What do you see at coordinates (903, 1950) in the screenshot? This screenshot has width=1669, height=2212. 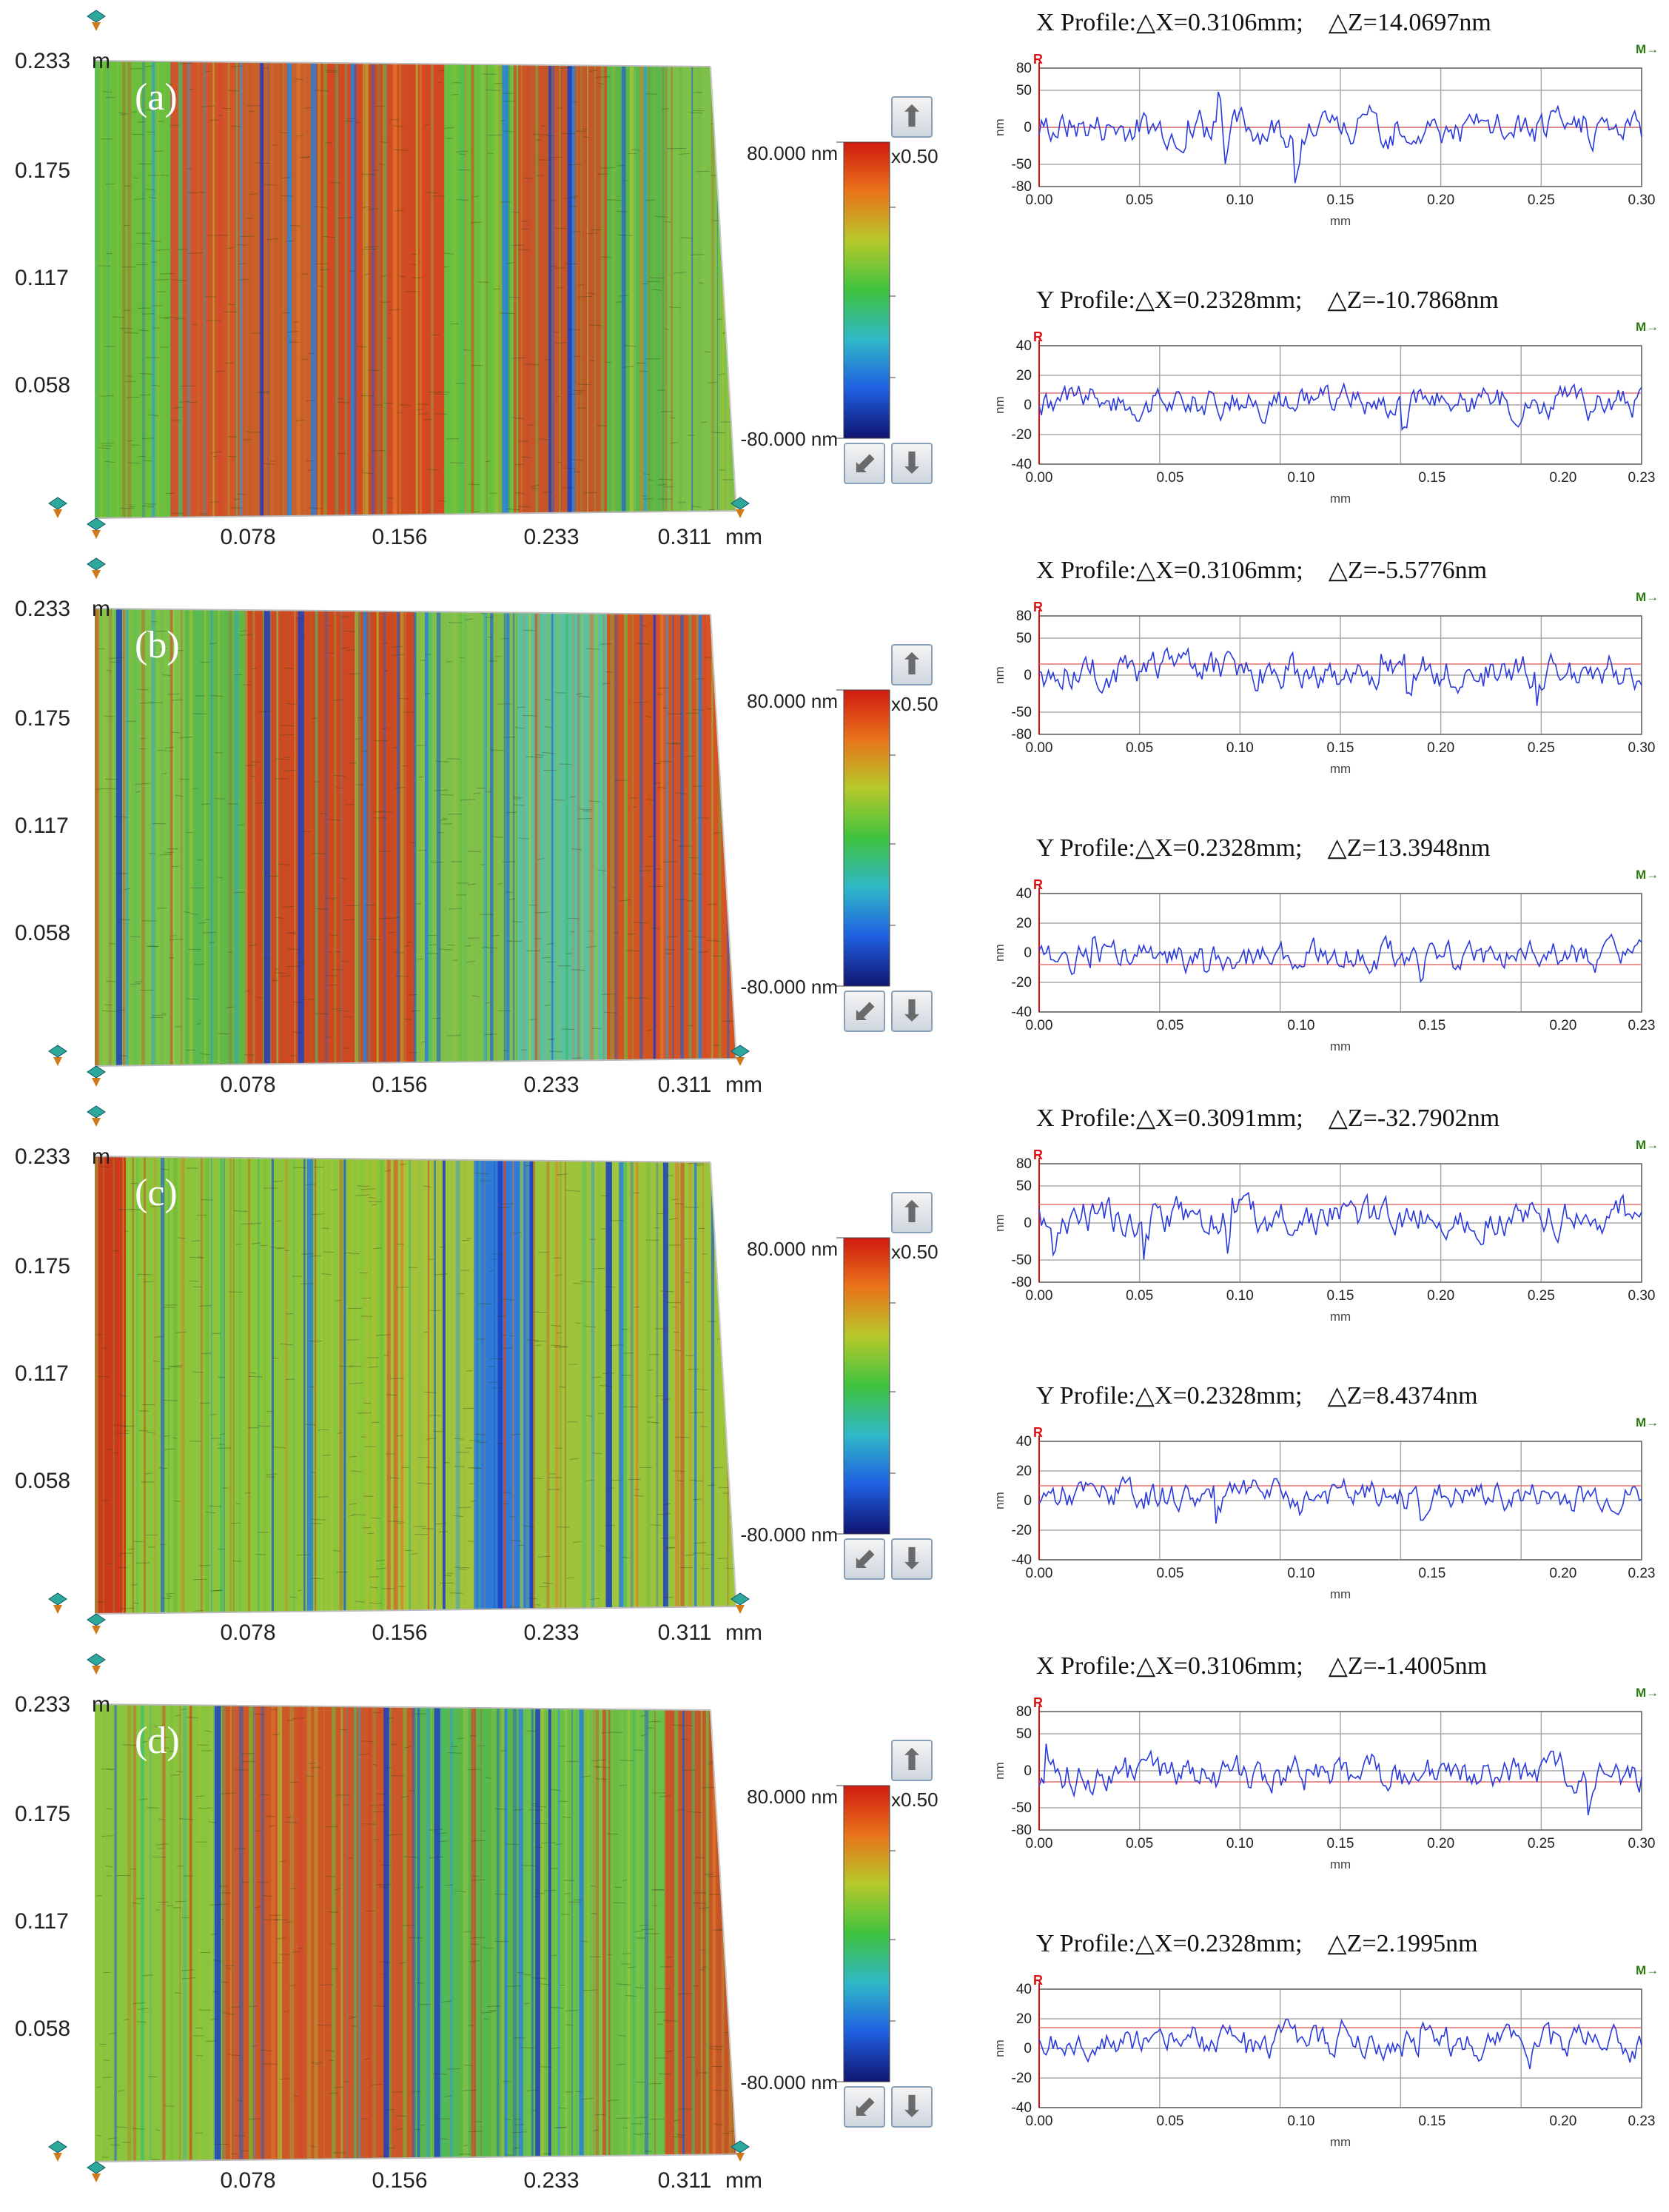 I see `color-scale: x0.50 ⬆ ⬋ ⬇` at bounding box center [903, 1950].